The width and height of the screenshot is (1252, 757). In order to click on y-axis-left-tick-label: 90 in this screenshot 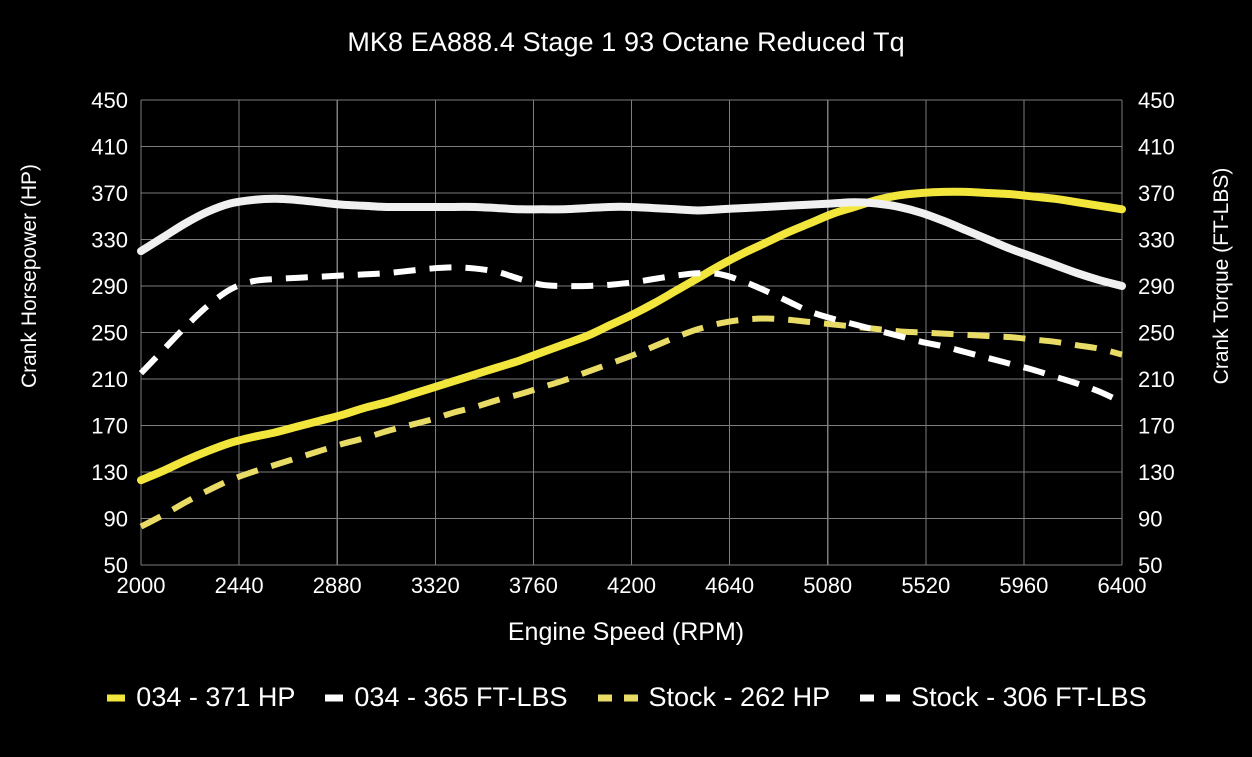, I will do `click(116, 519)`.